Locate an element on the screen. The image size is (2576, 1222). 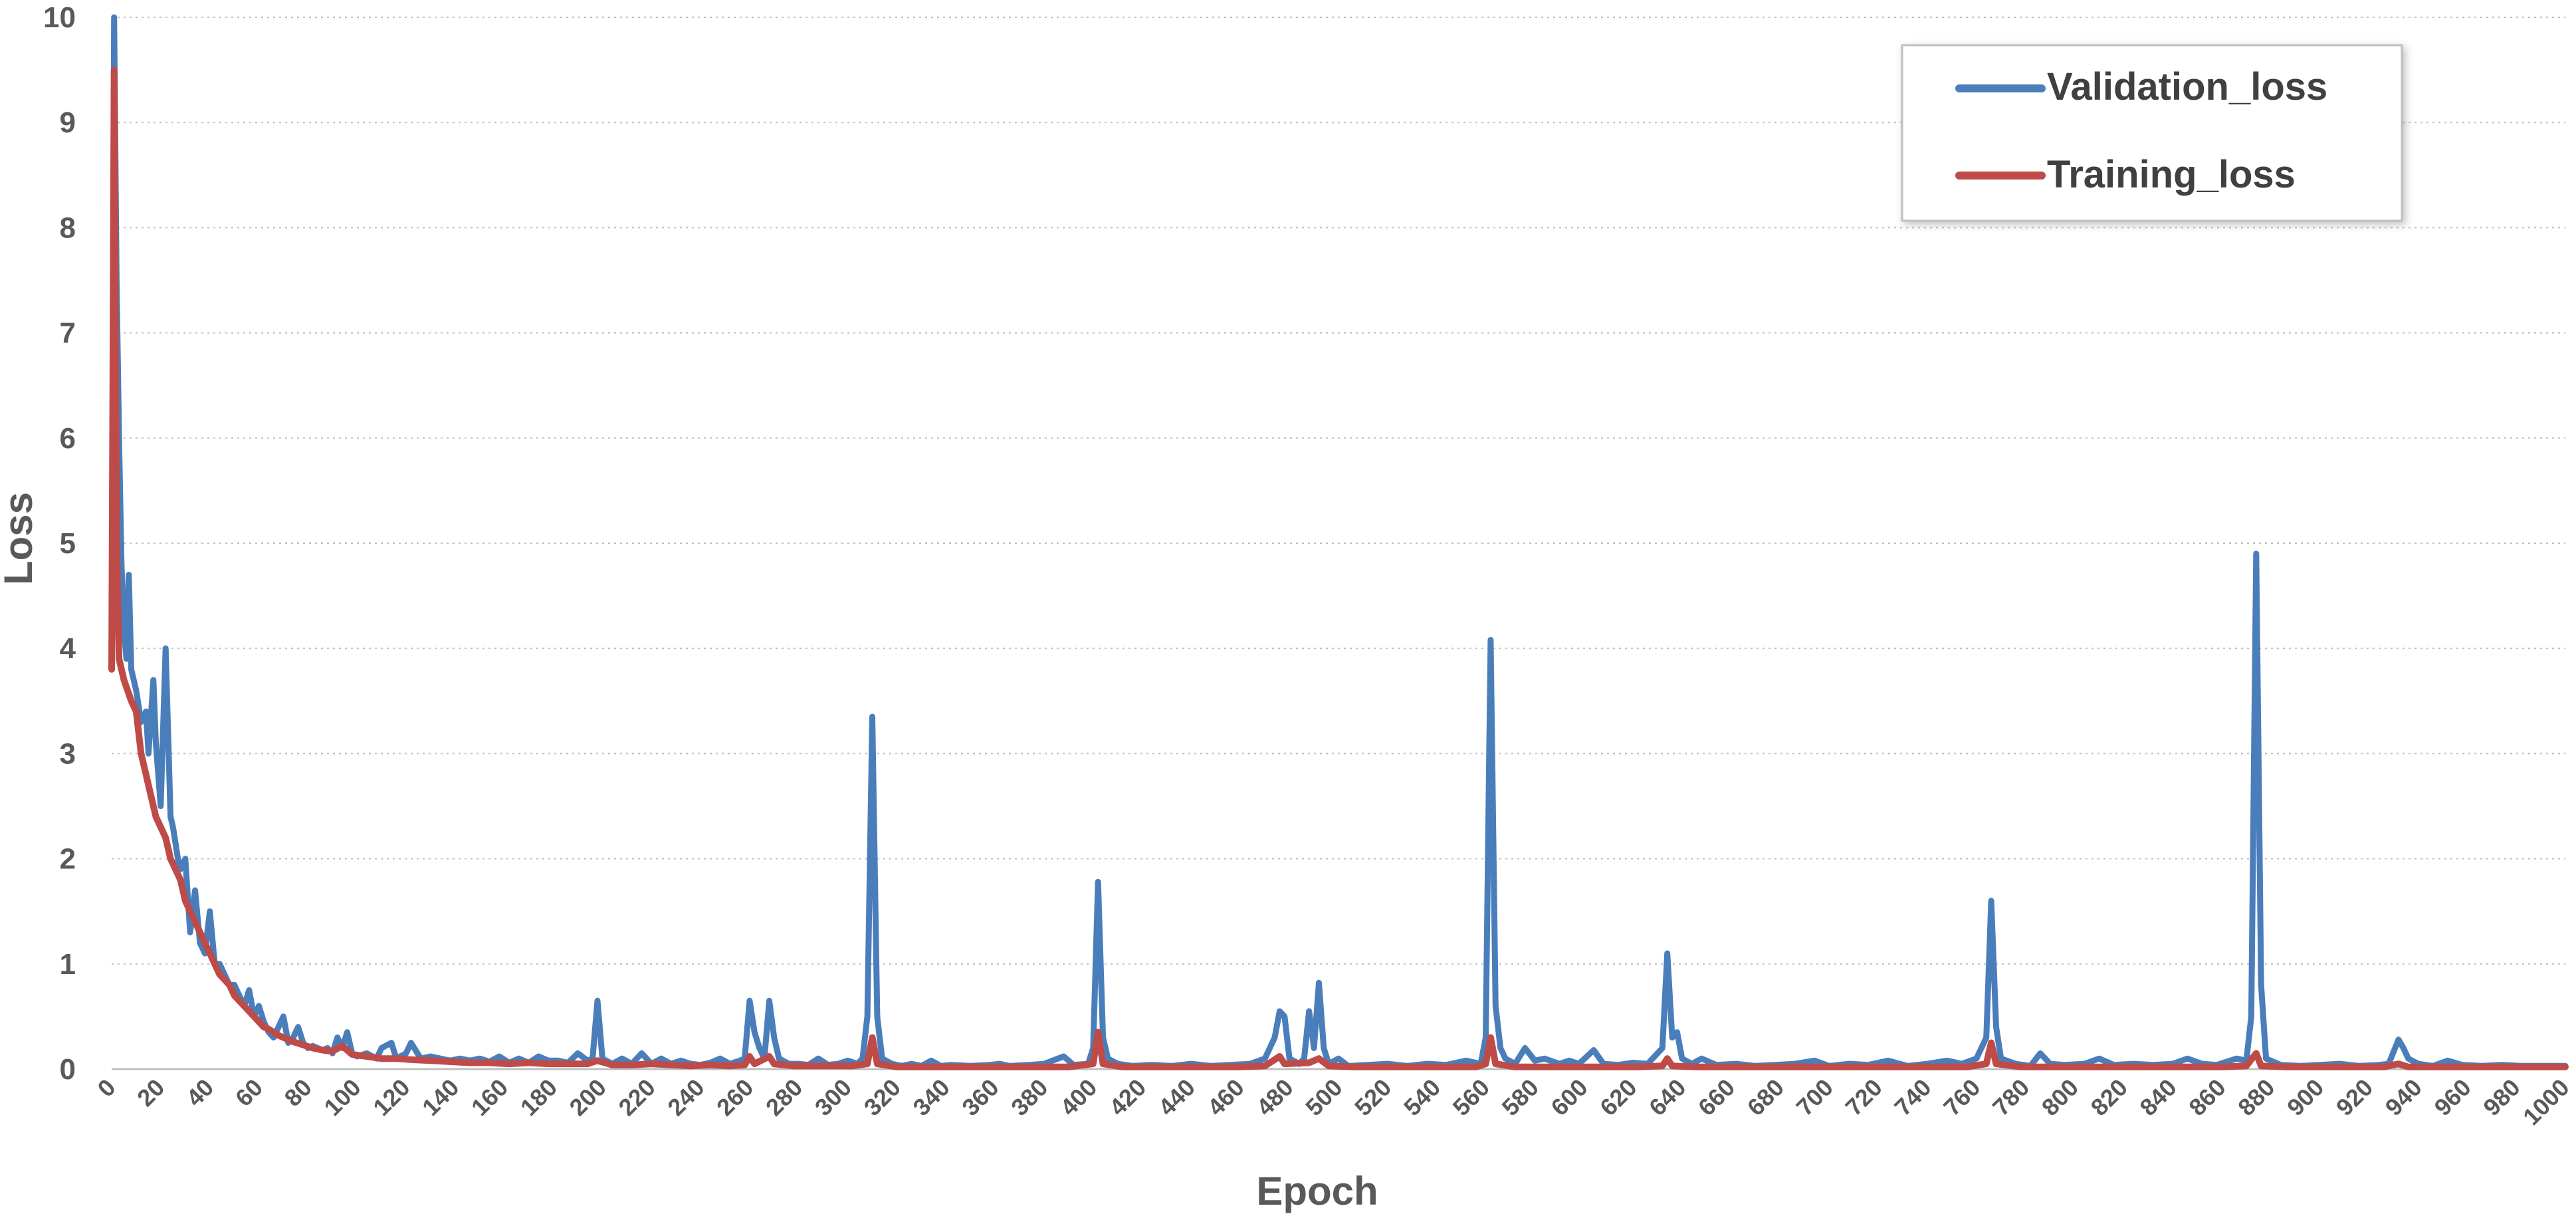
x-tick-label: 160 is located at coordinates (489, 1097).